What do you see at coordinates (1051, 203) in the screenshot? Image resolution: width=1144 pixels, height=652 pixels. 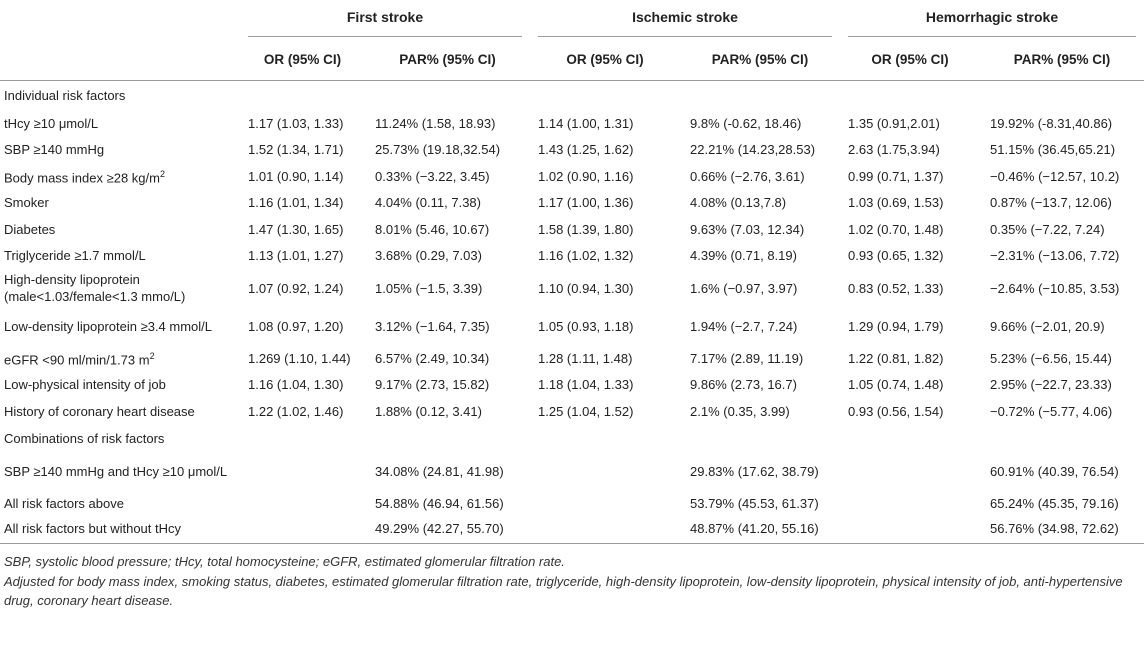 I see `par-value: 0.87% (−13.7, 12.06)` at bounding box center [1051, 203].